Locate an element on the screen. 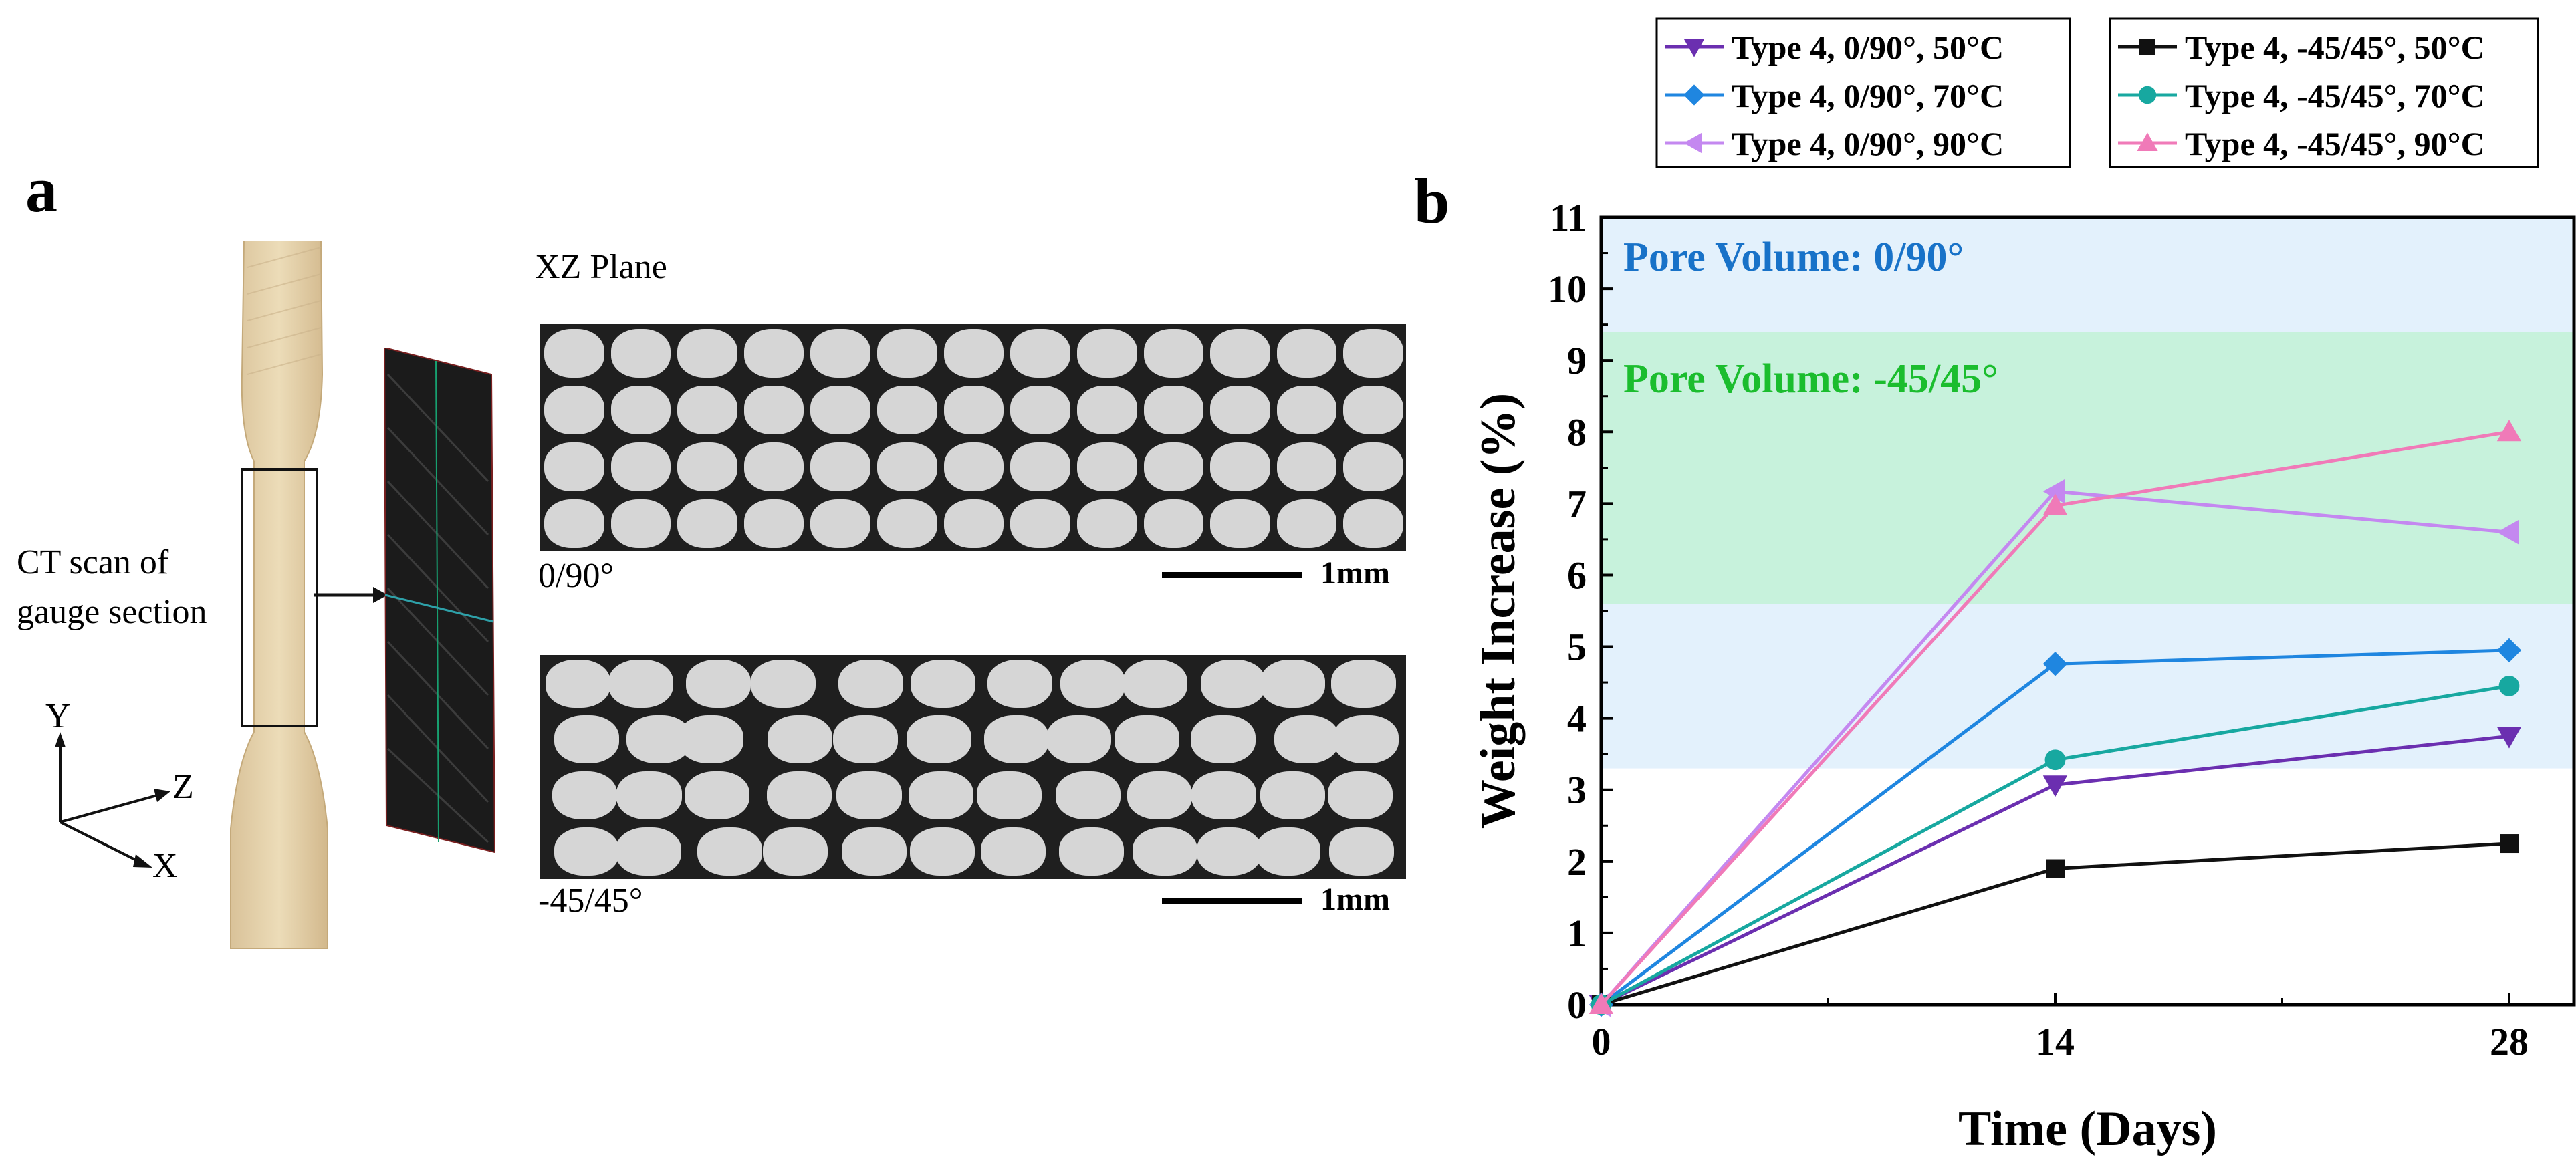 This screenshot has width=2576, height=1169. scale-label-bottom: 1mm is located at coordinates (1355, 899).